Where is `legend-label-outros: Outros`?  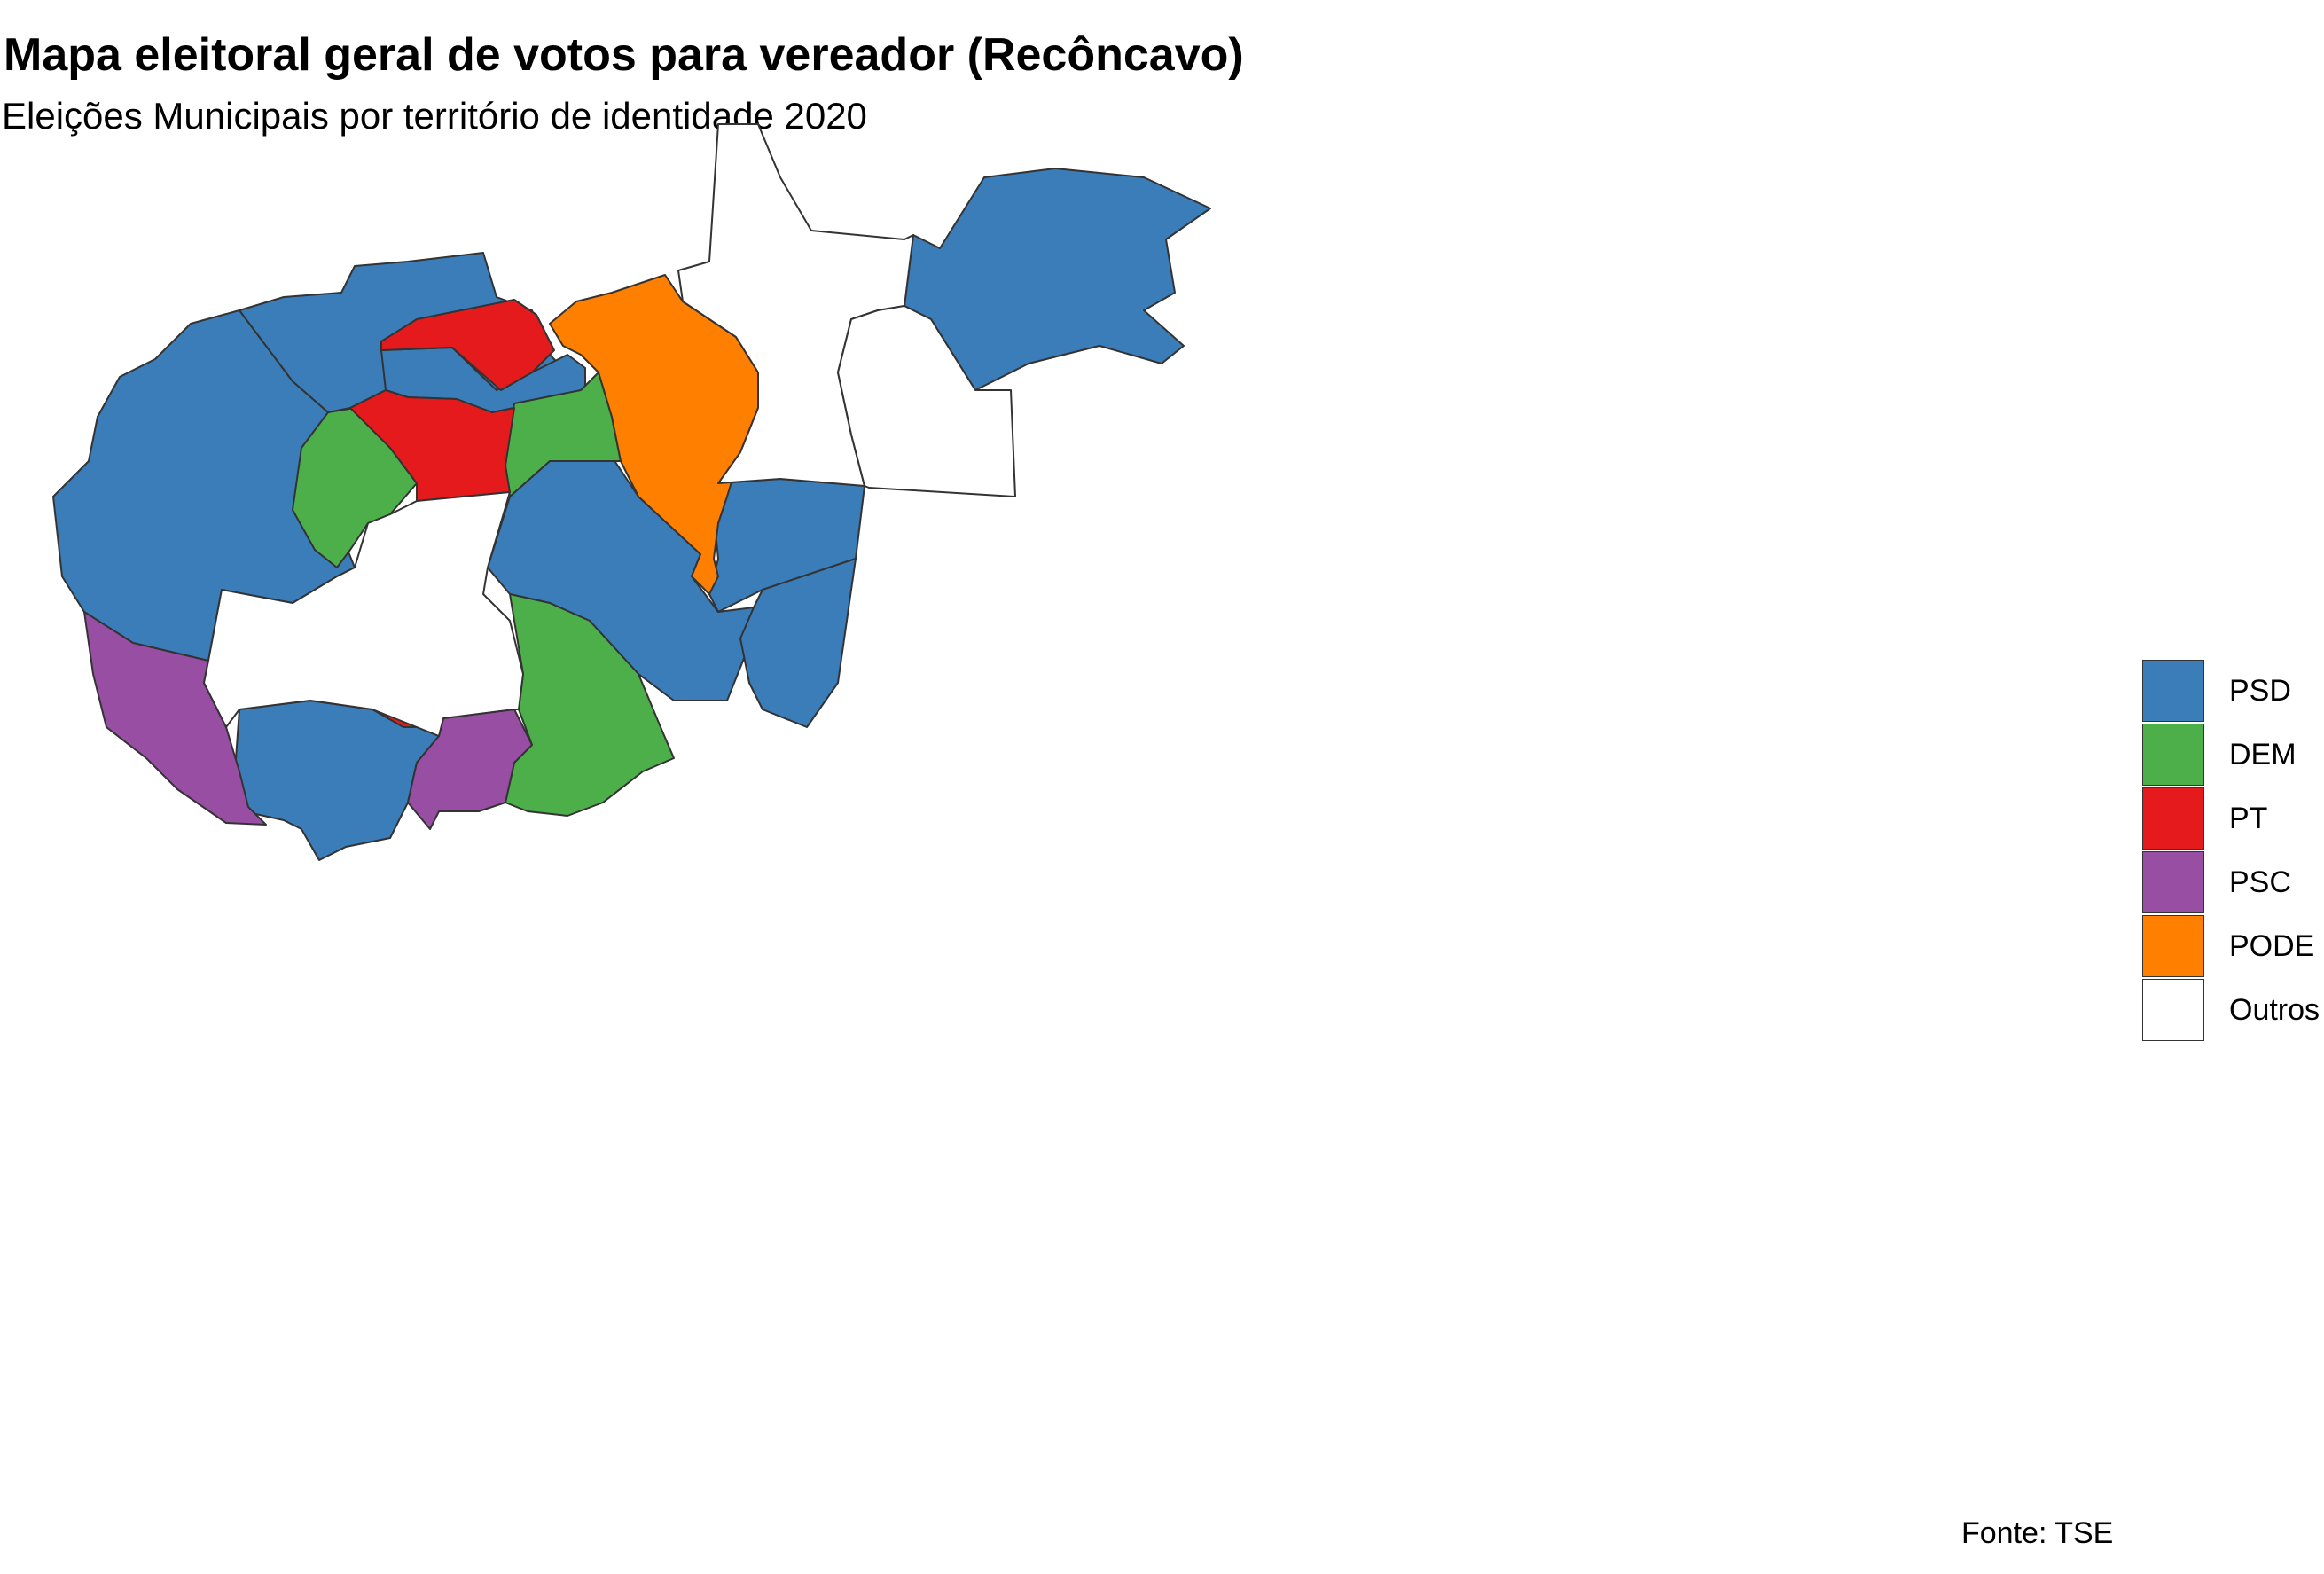 legend-label-outros: Outros is located at coordinates (2274, 1010).